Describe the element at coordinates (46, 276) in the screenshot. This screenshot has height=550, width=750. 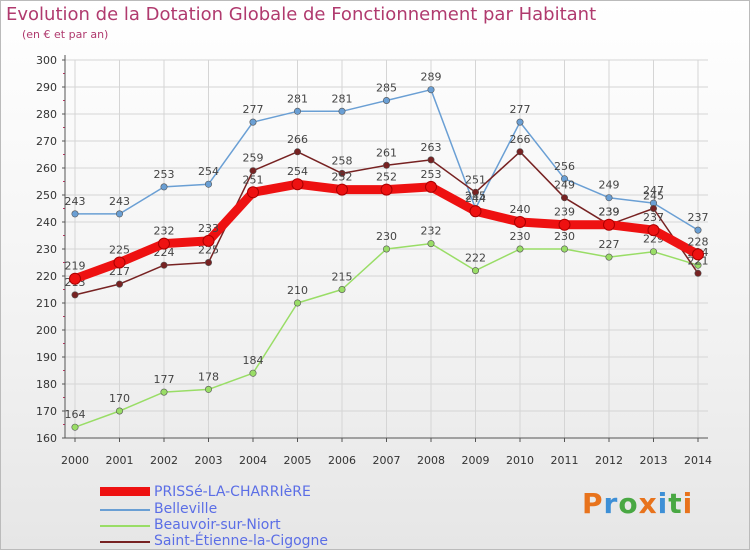
I see `y-tick-label: 220` at that location.